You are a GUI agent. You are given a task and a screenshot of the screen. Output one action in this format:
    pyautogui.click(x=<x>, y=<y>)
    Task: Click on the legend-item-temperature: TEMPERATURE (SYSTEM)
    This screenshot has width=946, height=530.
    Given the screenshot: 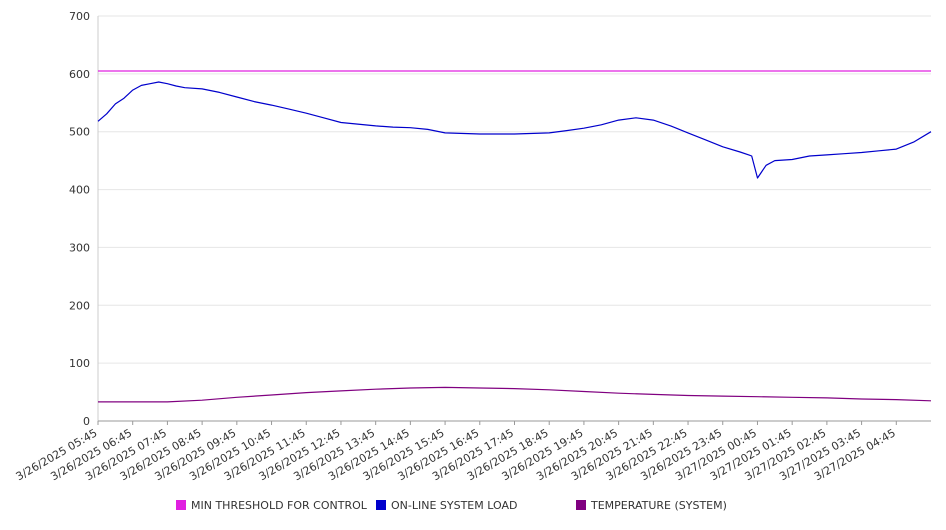 What is the action you would take?
    pyautogui.click(x=651, y=505)
    